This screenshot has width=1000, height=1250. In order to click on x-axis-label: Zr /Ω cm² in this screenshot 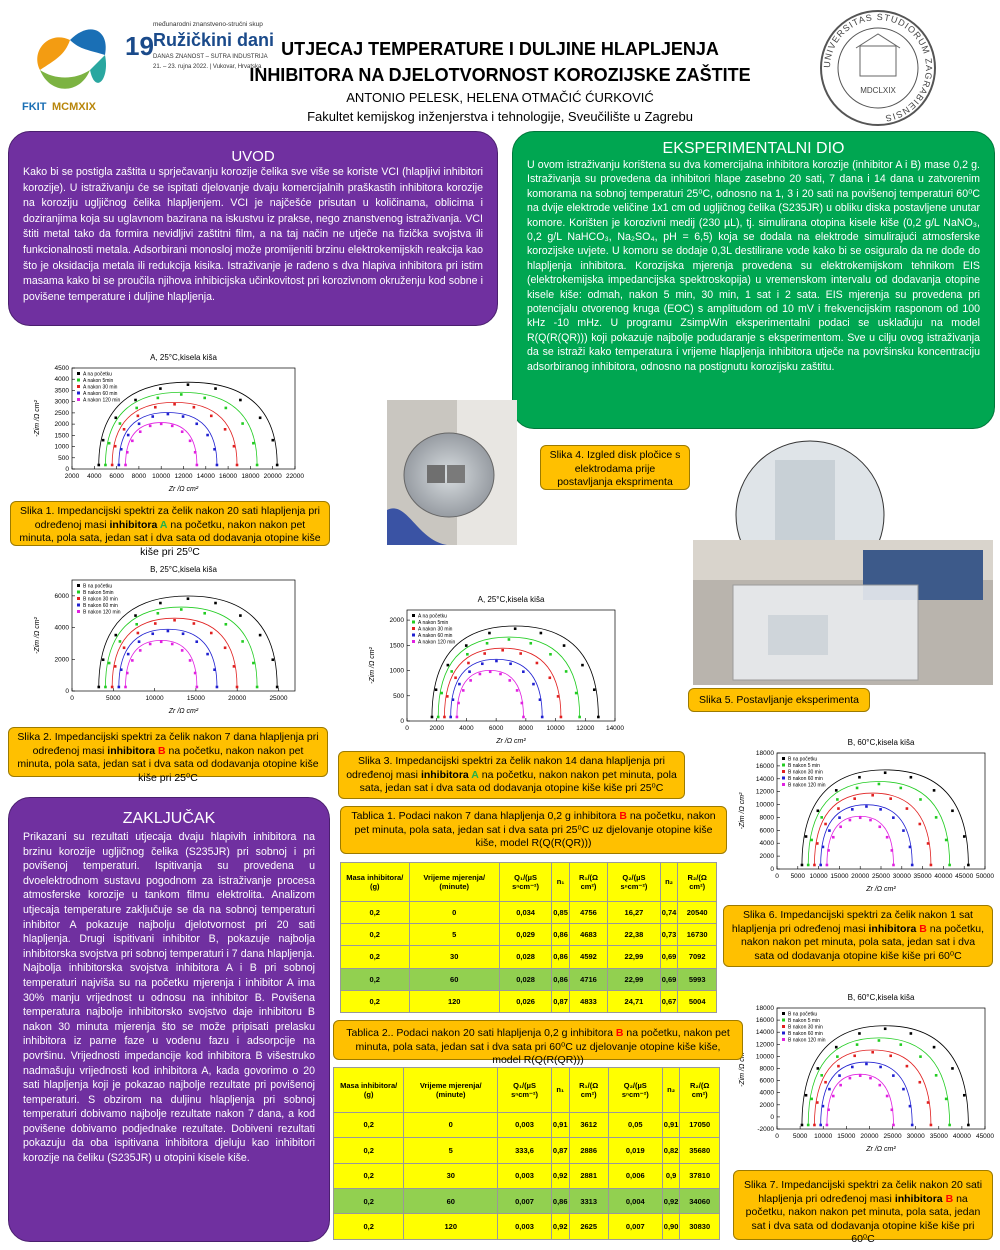, I will do `click(183, 489)`.